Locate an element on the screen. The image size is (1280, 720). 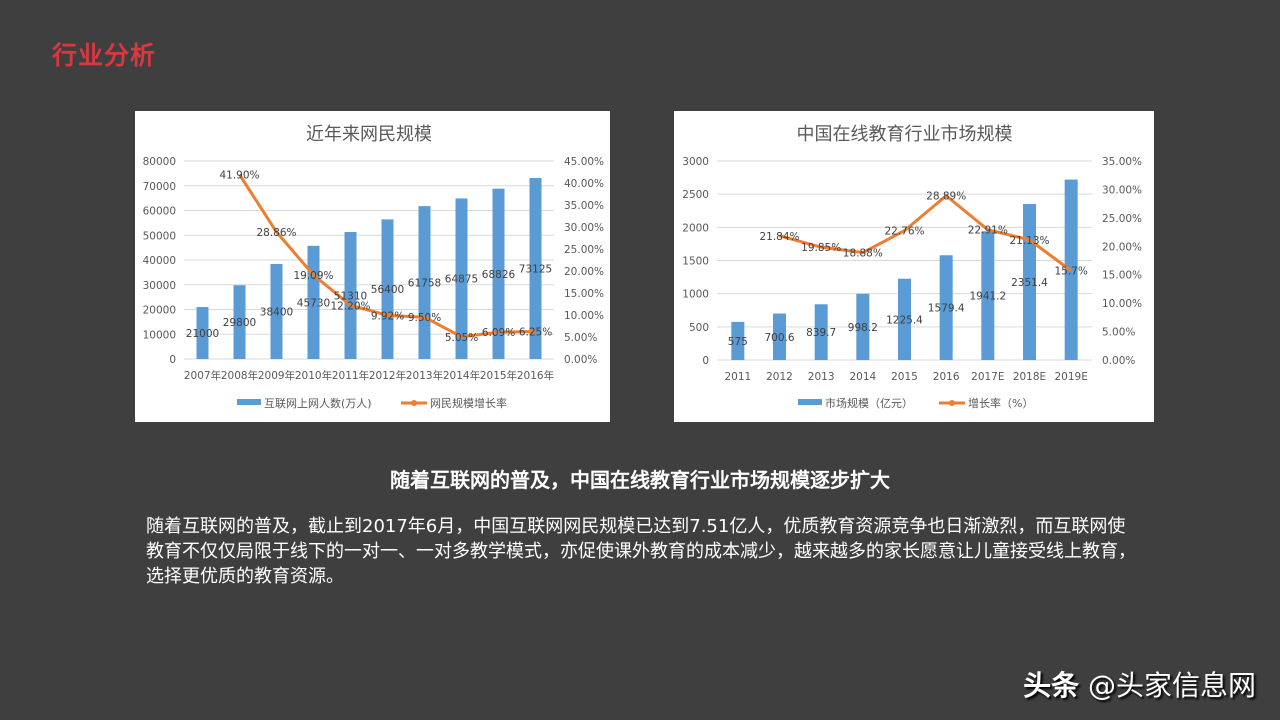
x-tick: 2015年 is located at coordinates (498, 375).